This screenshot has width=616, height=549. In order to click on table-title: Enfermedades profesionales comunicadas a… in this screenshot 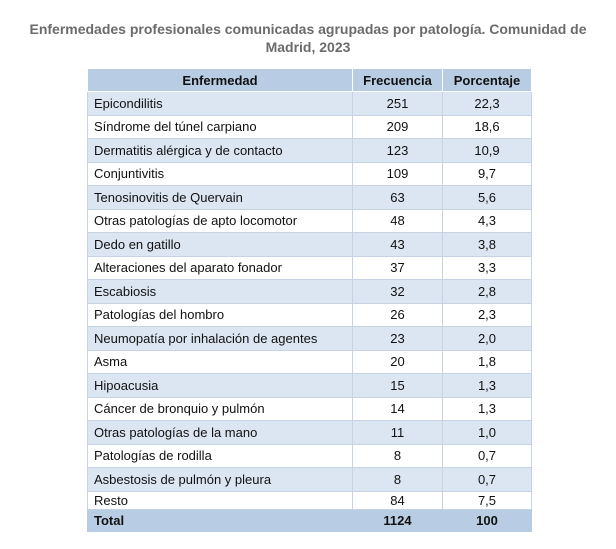, I will do `click(308, 38)`.